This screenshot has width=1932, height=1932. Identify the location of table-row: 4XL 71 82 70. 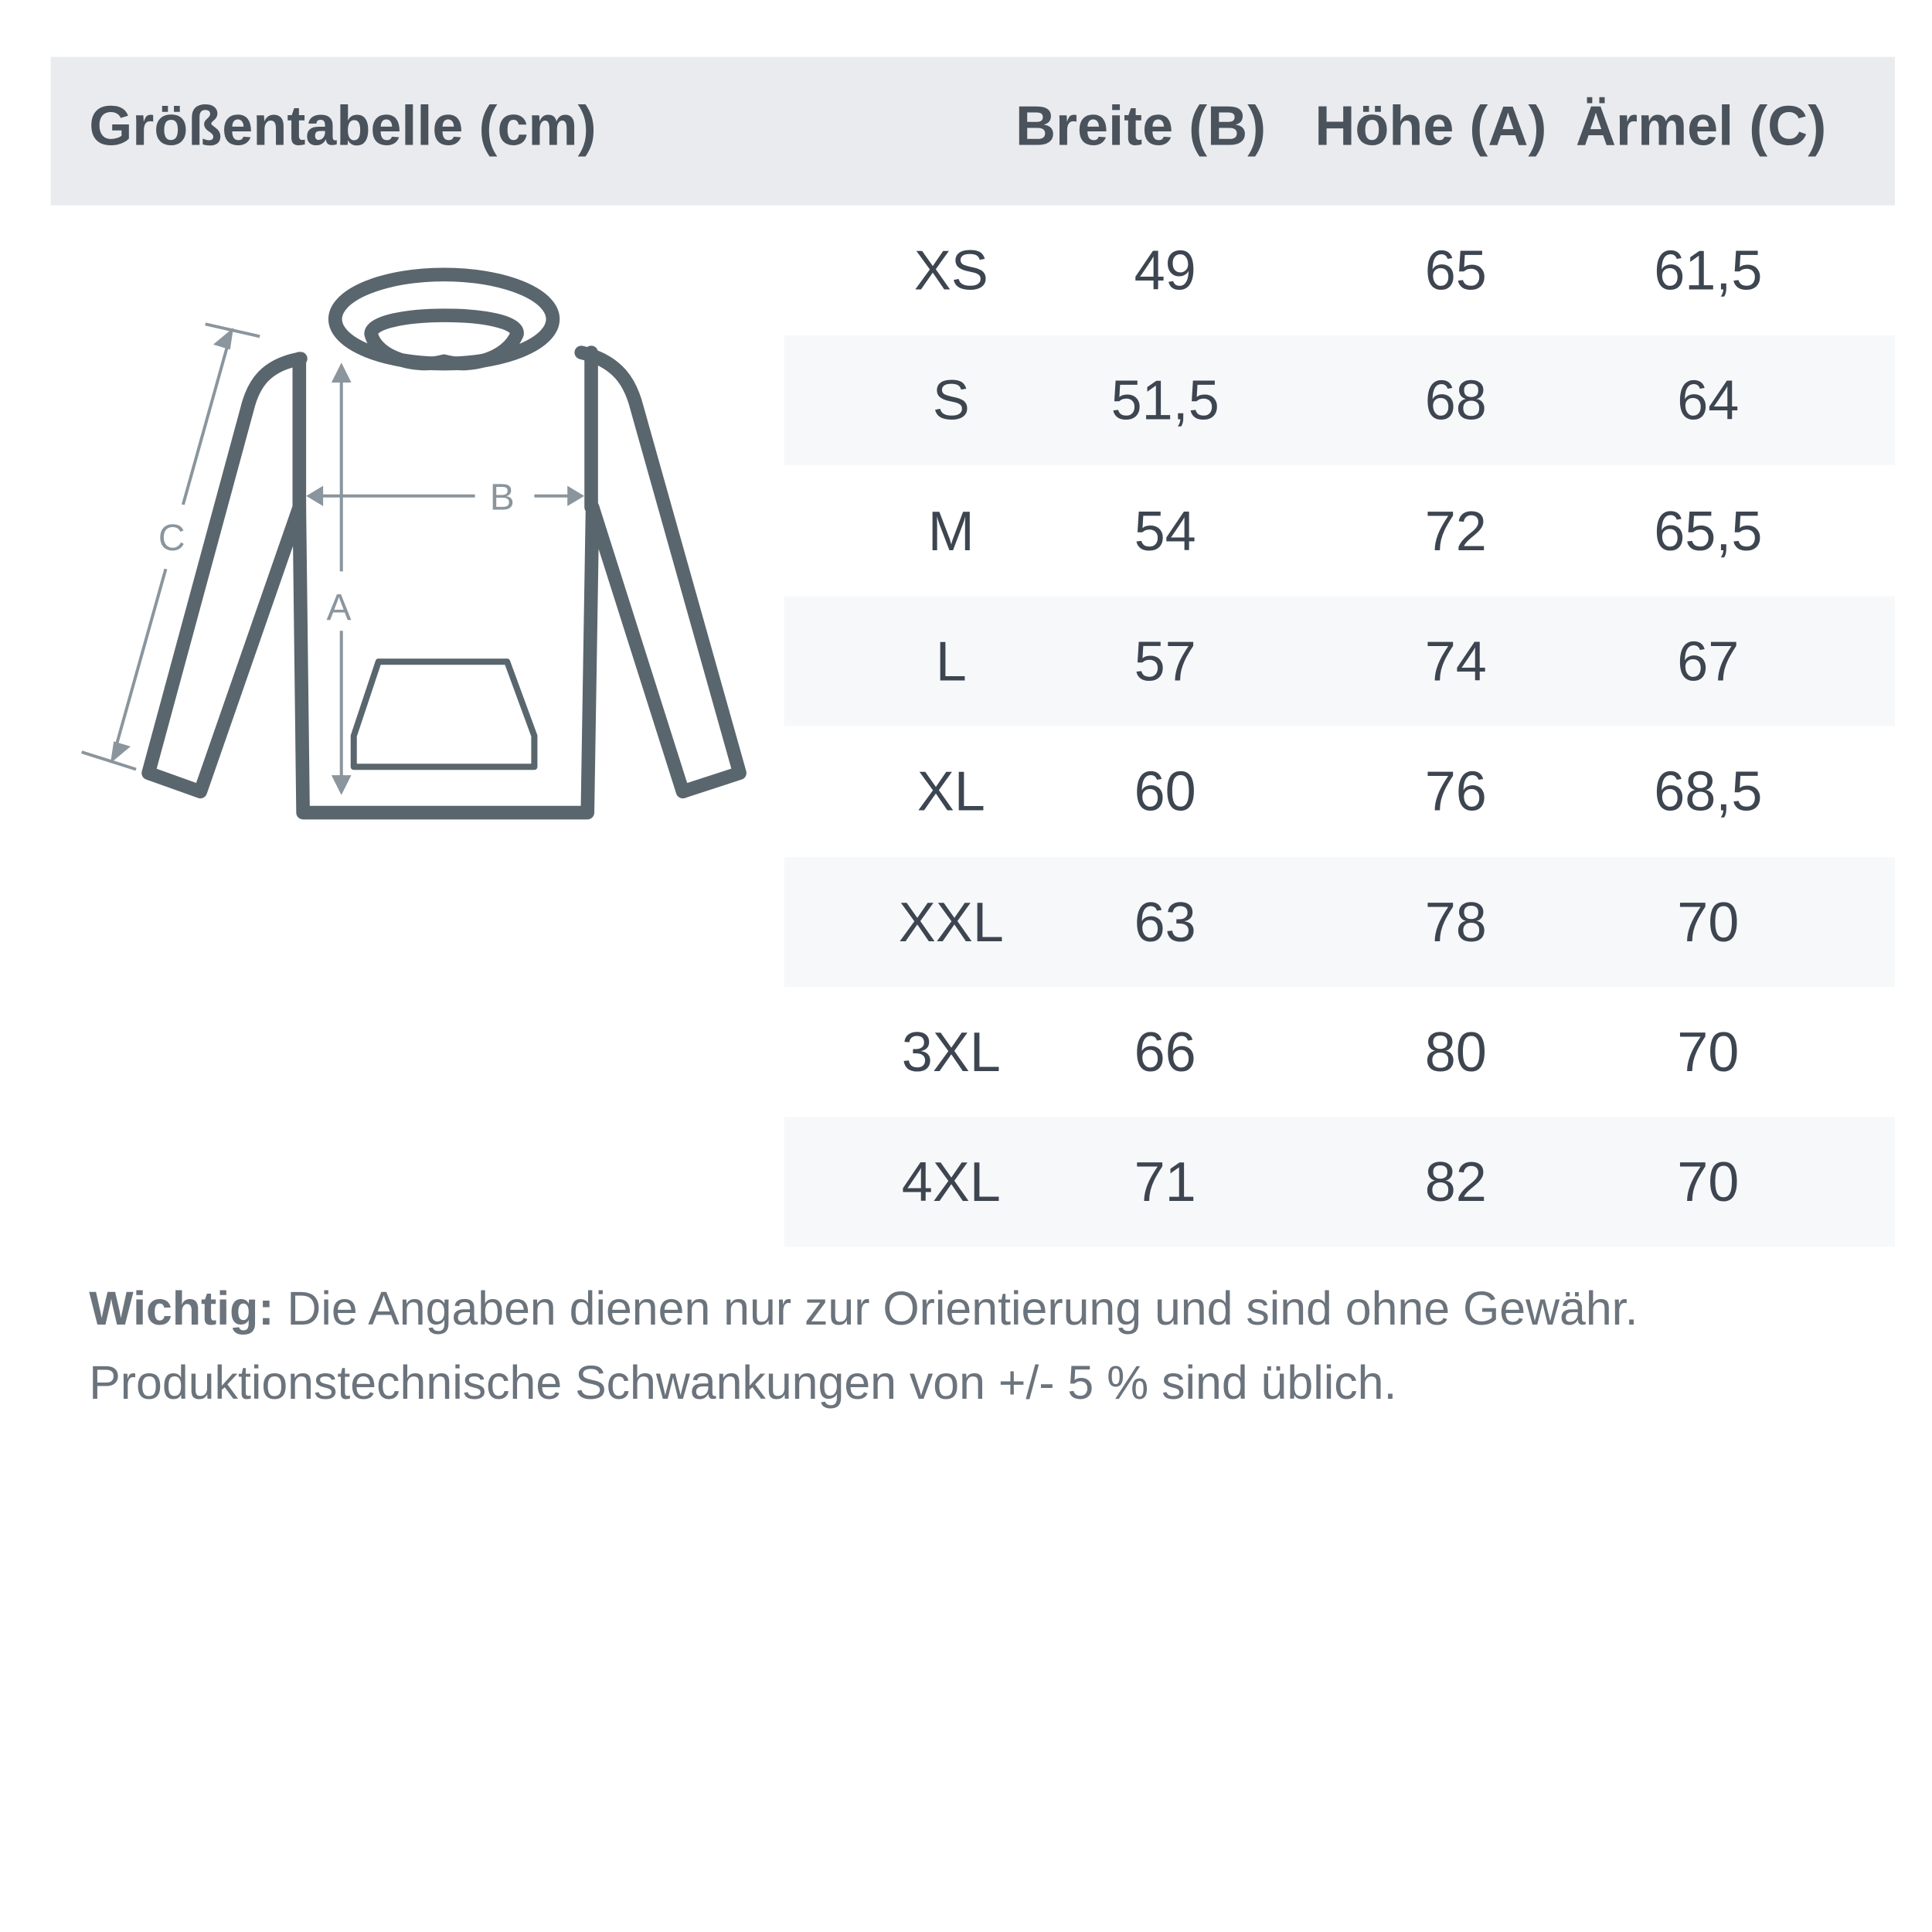
(1340, 1182).